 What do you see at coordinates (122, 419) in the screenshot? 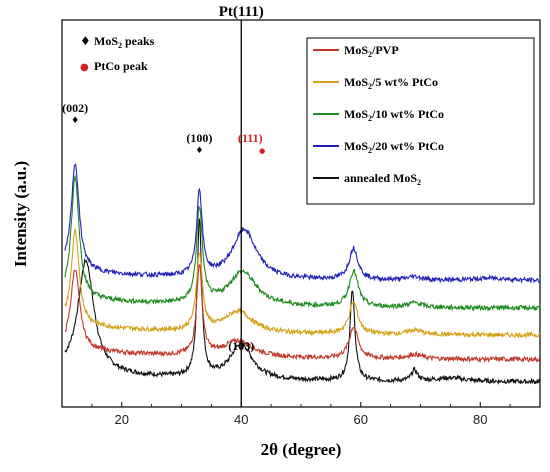
I see `x-tick-label: 20` at bounding box center [122, 419].